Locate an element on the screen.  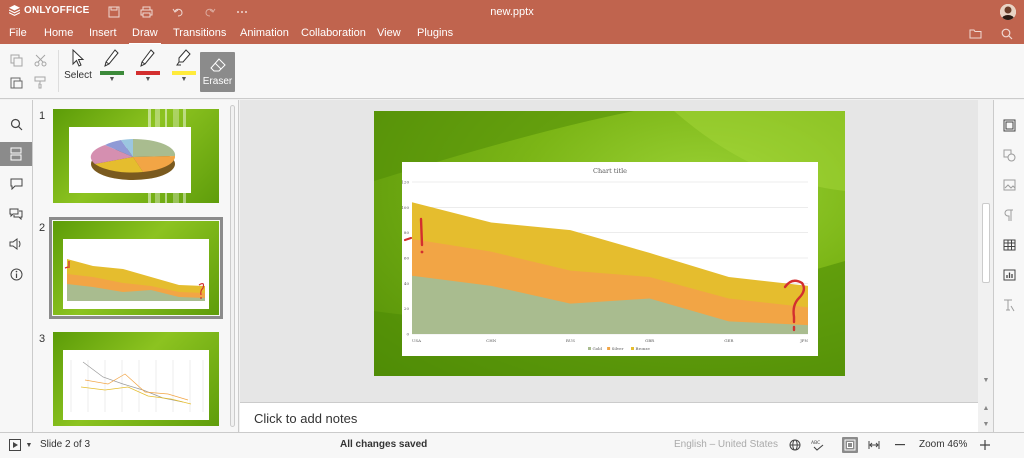
yellow-pen-button: ▼ is located at coordinates (184, 71).